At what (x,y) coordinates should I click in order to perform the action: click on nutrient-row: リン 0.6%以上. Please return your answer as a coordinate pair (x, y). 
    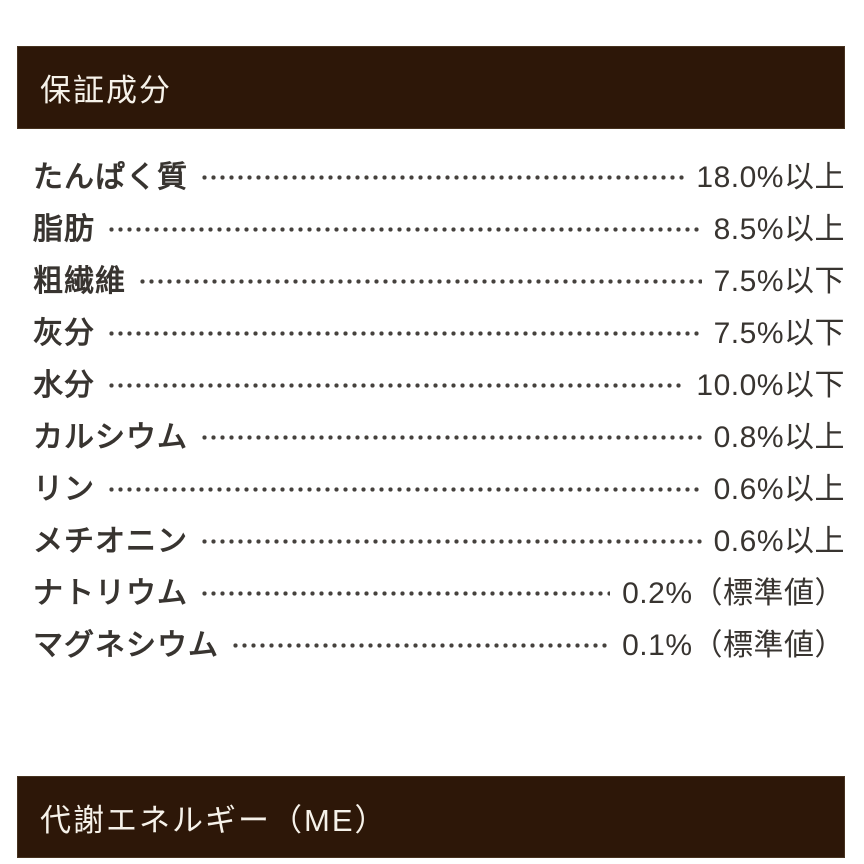
    Looking at the image, I should click on (439, 486).